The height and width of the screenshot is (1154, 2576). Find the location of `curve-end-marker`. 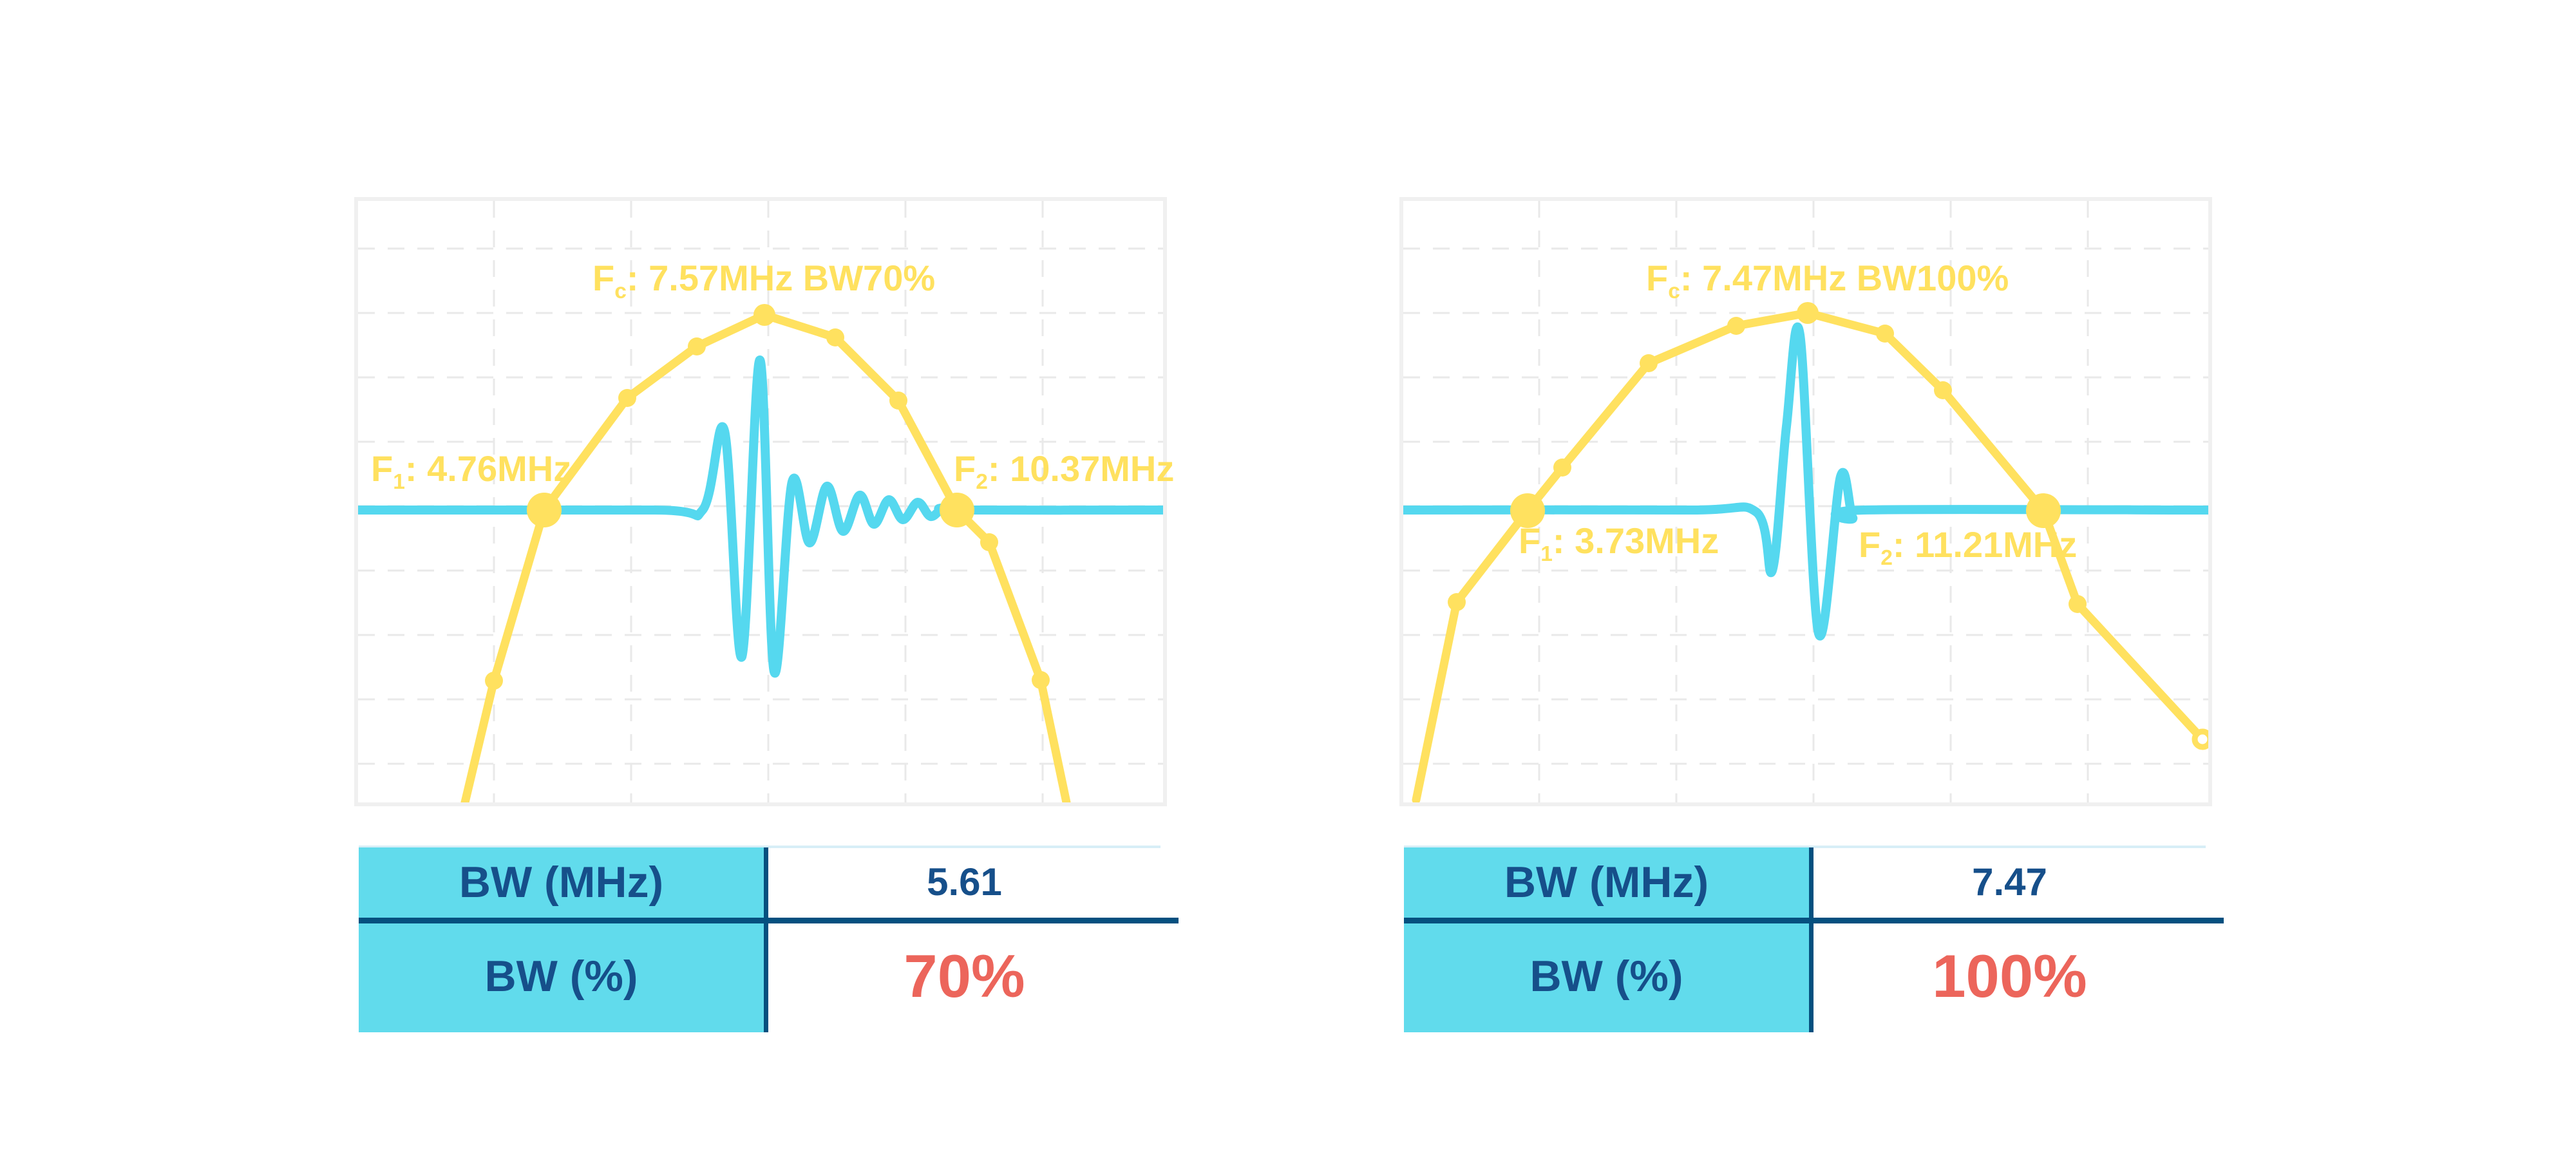

curve-end-marker is located at coordinates (2200, 739).